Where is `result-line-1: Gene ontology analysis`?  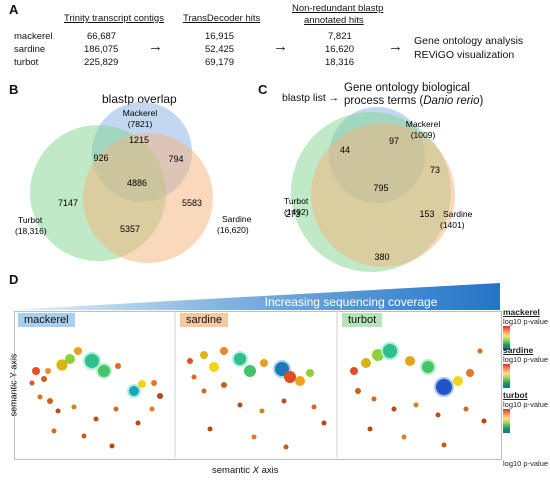 result-line-1: Gene ontology analysis is located at coordinates (469, 41).